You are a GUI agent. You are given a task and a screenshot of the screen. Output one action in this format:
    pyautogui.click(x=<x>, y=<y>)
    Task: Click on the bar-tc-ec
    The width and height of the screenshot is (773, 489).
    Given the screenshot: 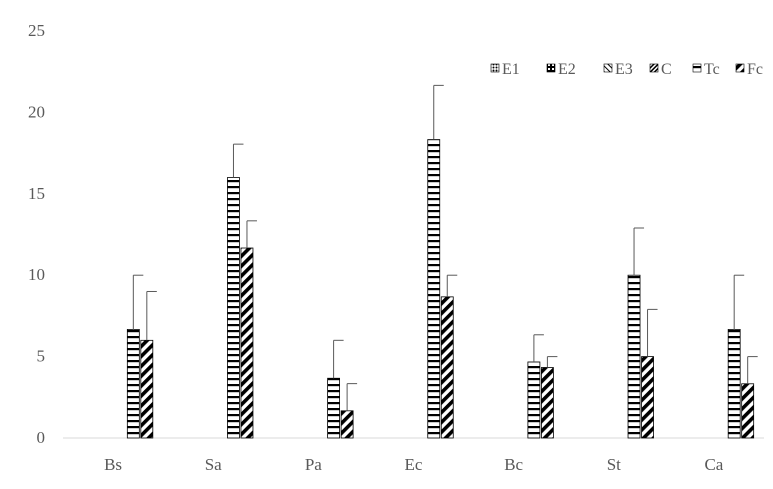 What is the action you would take?
    pyautogui.click(x=434, y=289)
    